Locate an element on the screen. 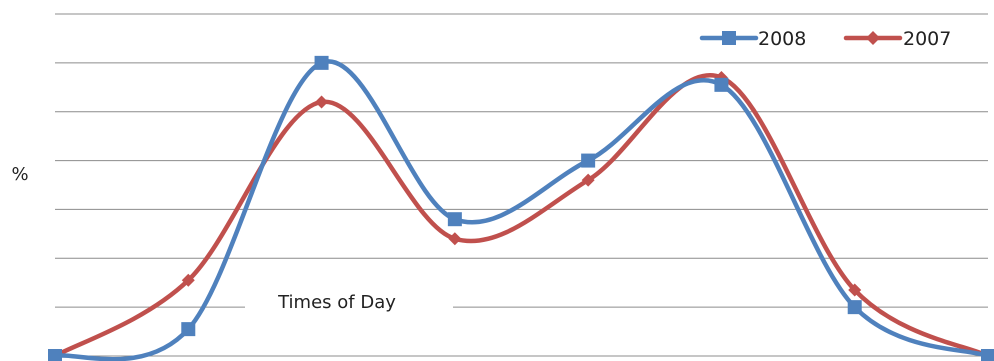 The image size is (994, 361). legend-label-2008: 2008 is located at coordinates (782, 39).